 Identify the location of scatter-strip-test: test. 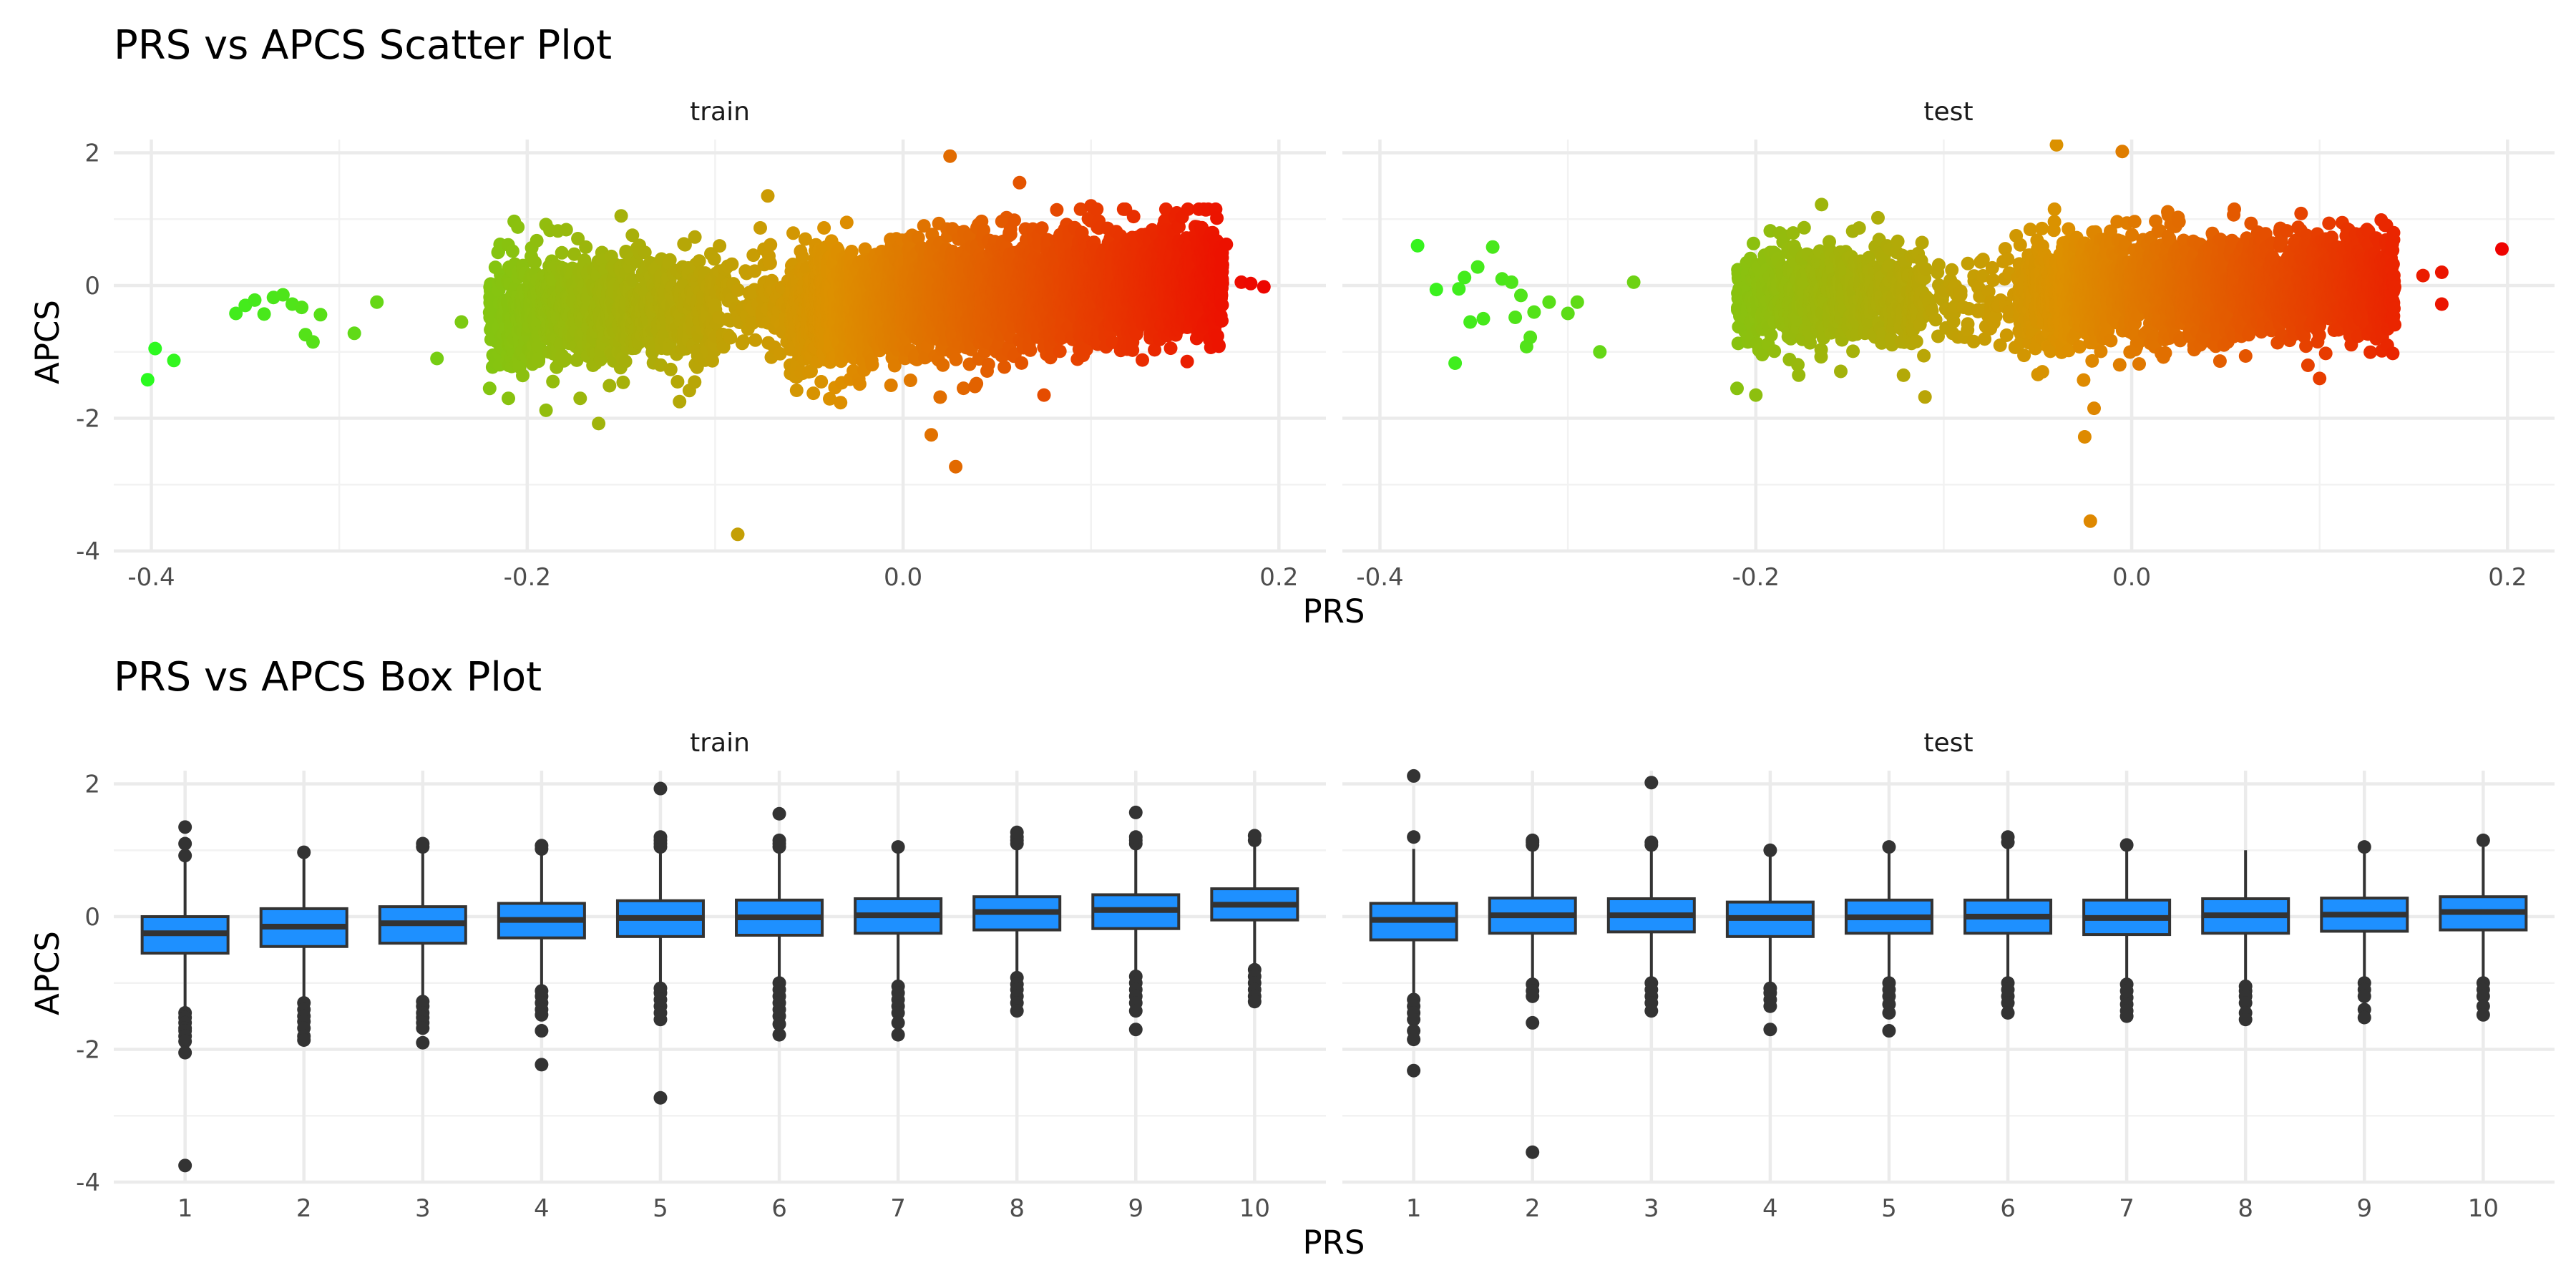
(1948, 112).